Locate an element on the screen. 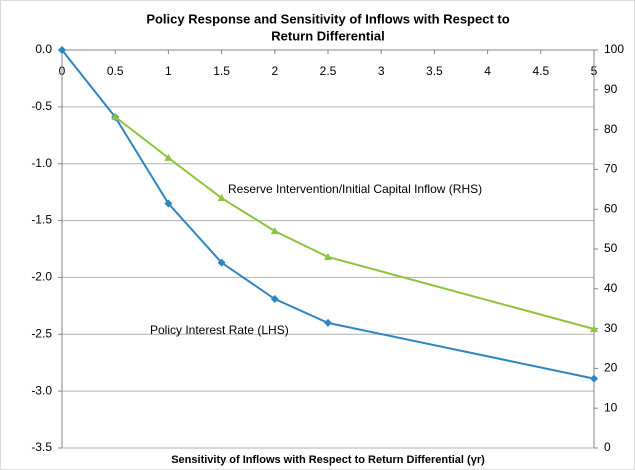  x-tick-label: 1.5 is located at coordinates (221, 71).